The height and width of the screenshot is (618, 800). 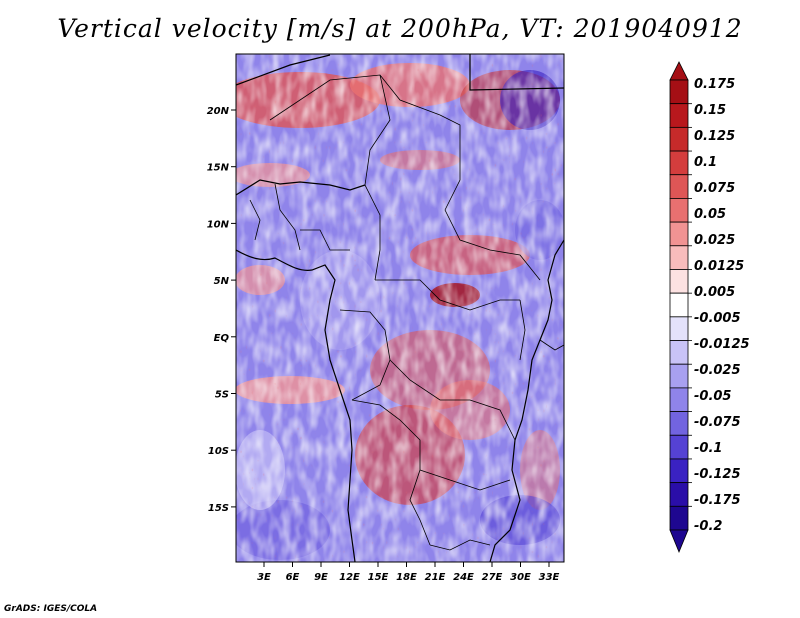 What do you see at coordinates (679, 71) in the screenshot?
I see `colorbar-top-arrow` at bounding box center [679, 71].